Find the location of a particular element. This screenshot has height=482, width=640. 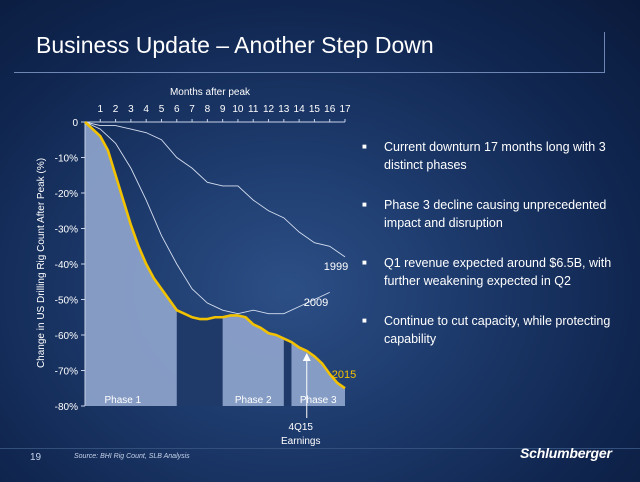

y-tick-label: -30% is located at coordinates (66, 230).